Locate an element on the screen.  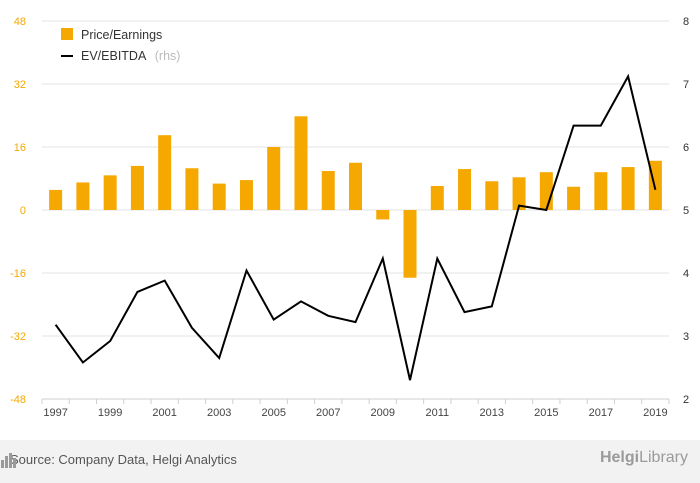
y-right-tick-label: 6 is located at coordinates (686, 148).